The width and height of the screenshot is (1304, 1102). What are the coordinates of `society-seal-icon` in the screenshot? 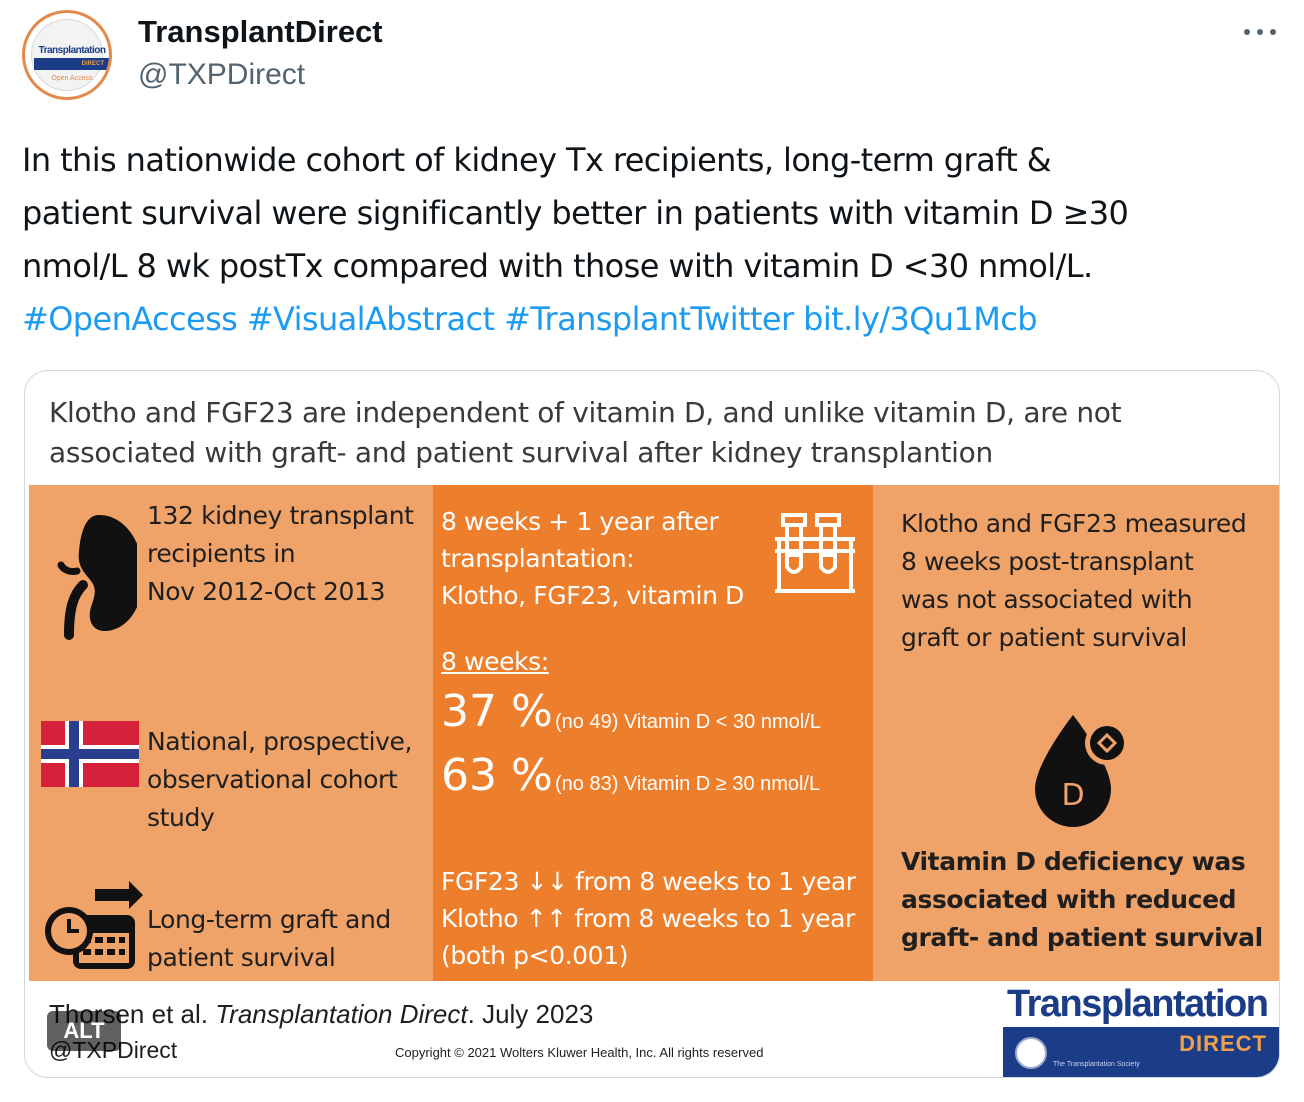 It's located at (1031, 1053).